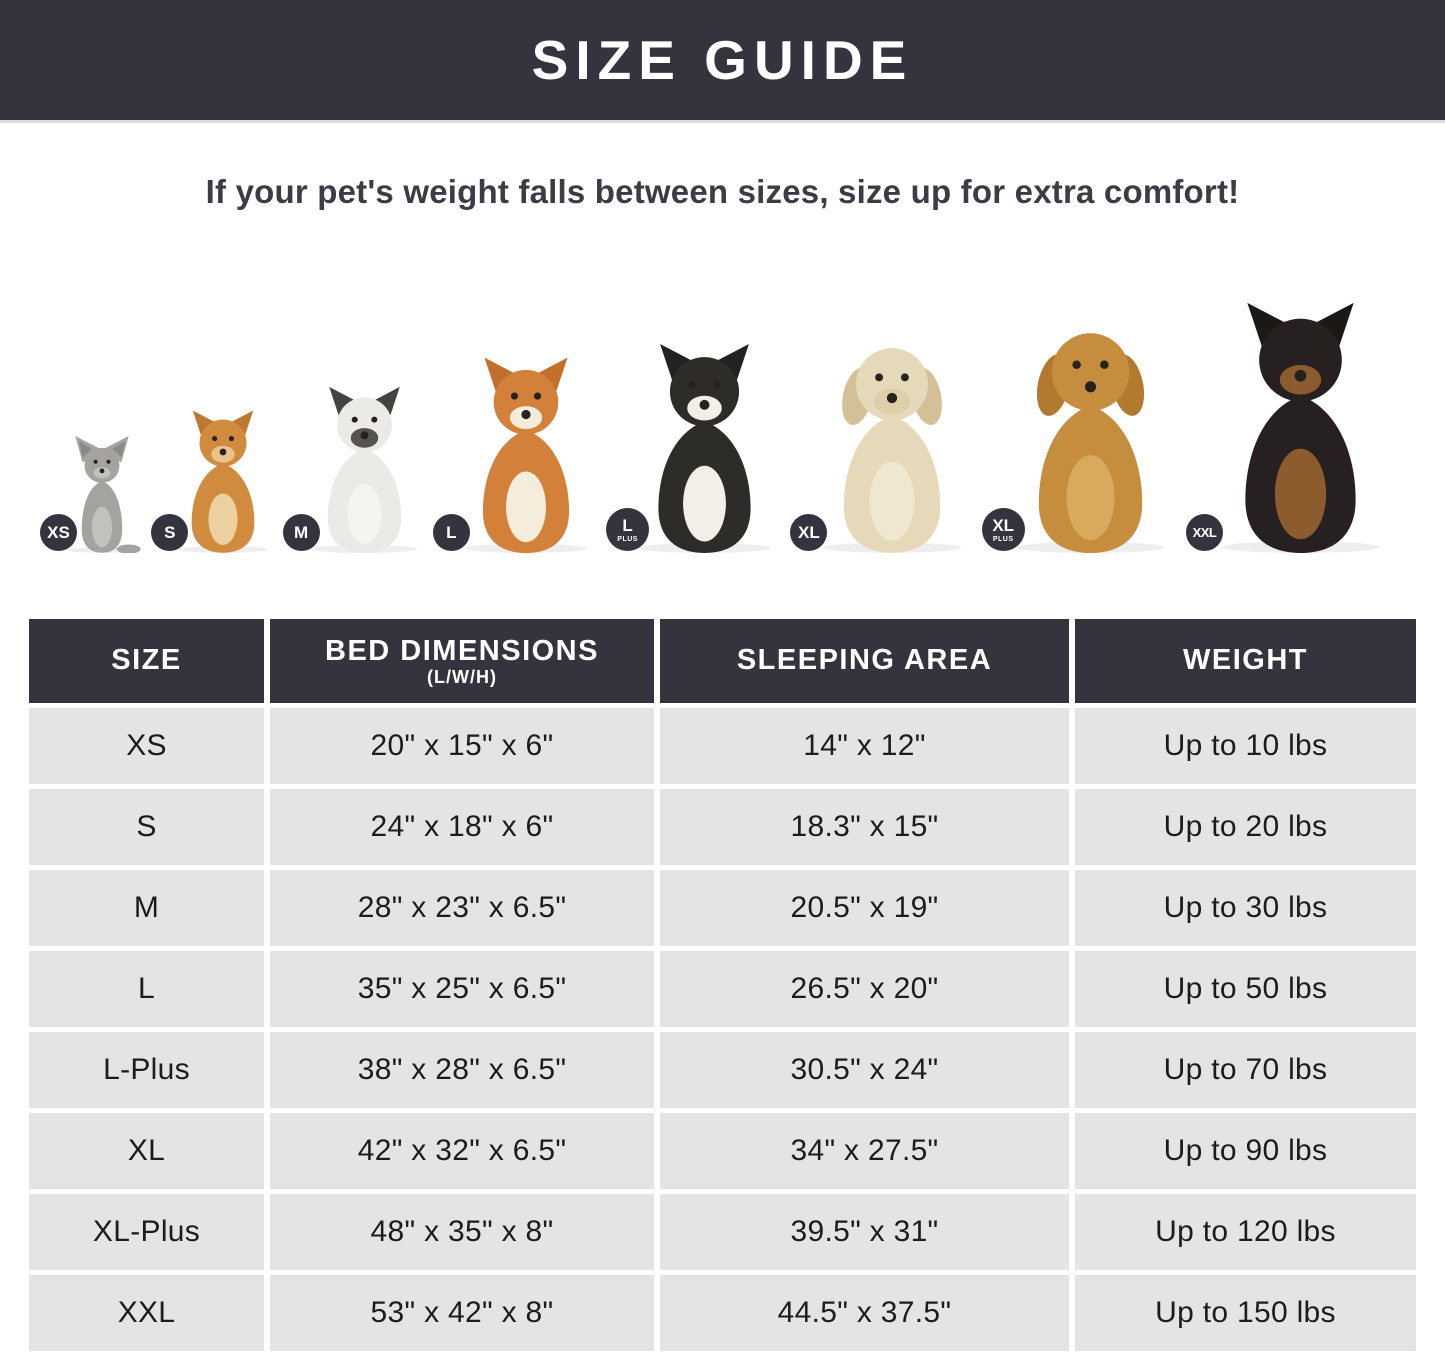 The height and width of the screenshot is (1364, 1445). I want to click on cell-size: M, so click(146, 908).